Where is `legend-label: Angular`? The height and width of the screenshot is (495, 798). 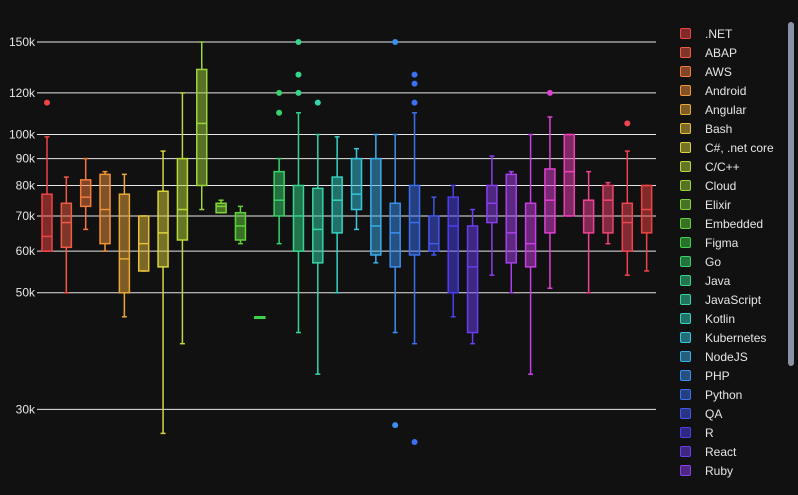
legend-label: Angular is located at coordinates (726, 109).